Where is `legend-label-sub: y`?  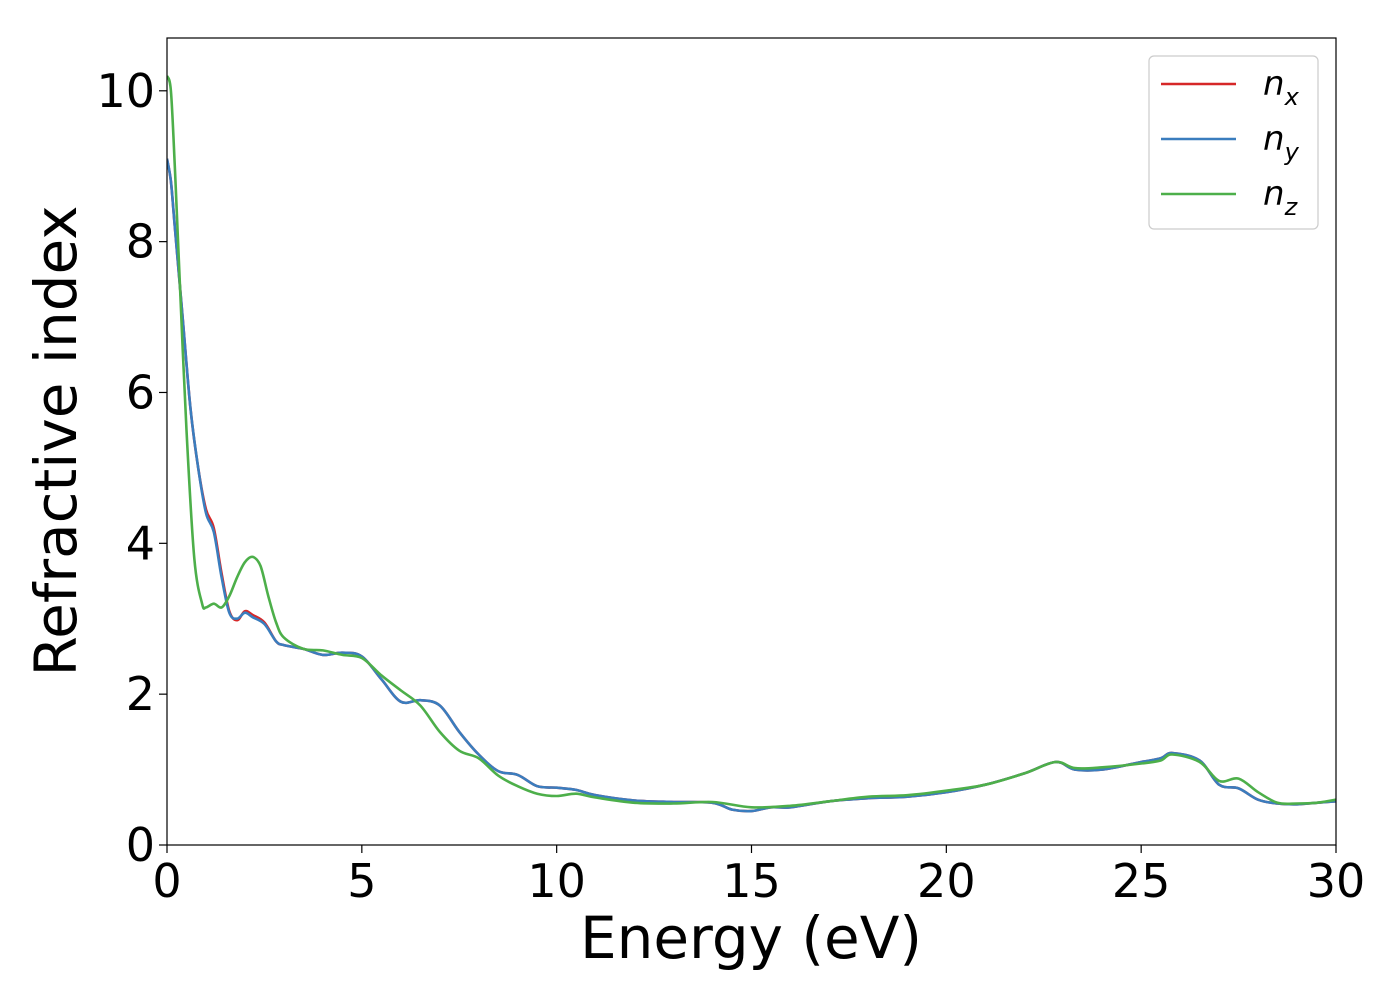
legend-label-sub: y is located at coordinates (1292, 152).